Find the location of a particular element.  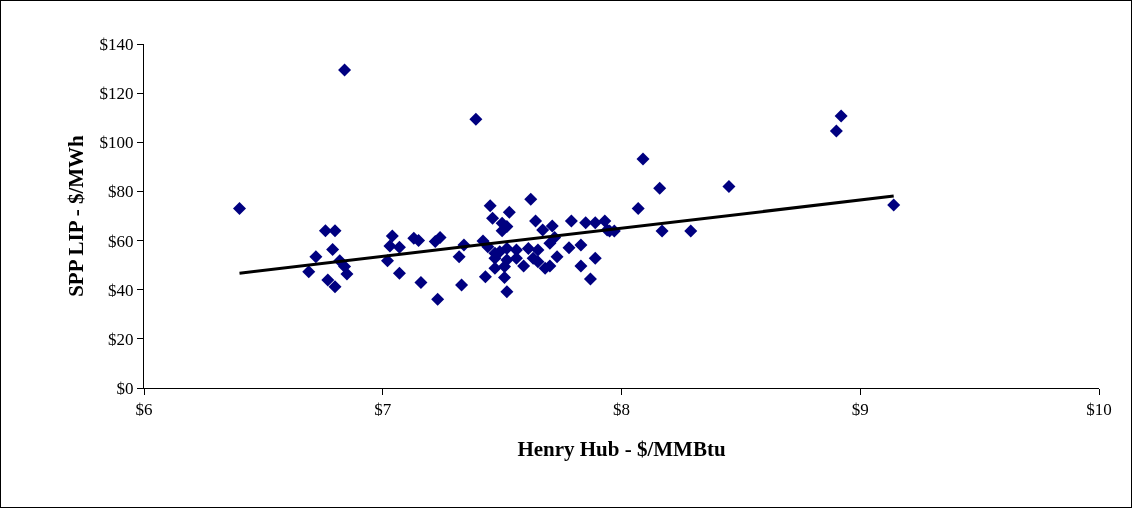

x-tick-label: $8 is located at coordinates (621, 410).